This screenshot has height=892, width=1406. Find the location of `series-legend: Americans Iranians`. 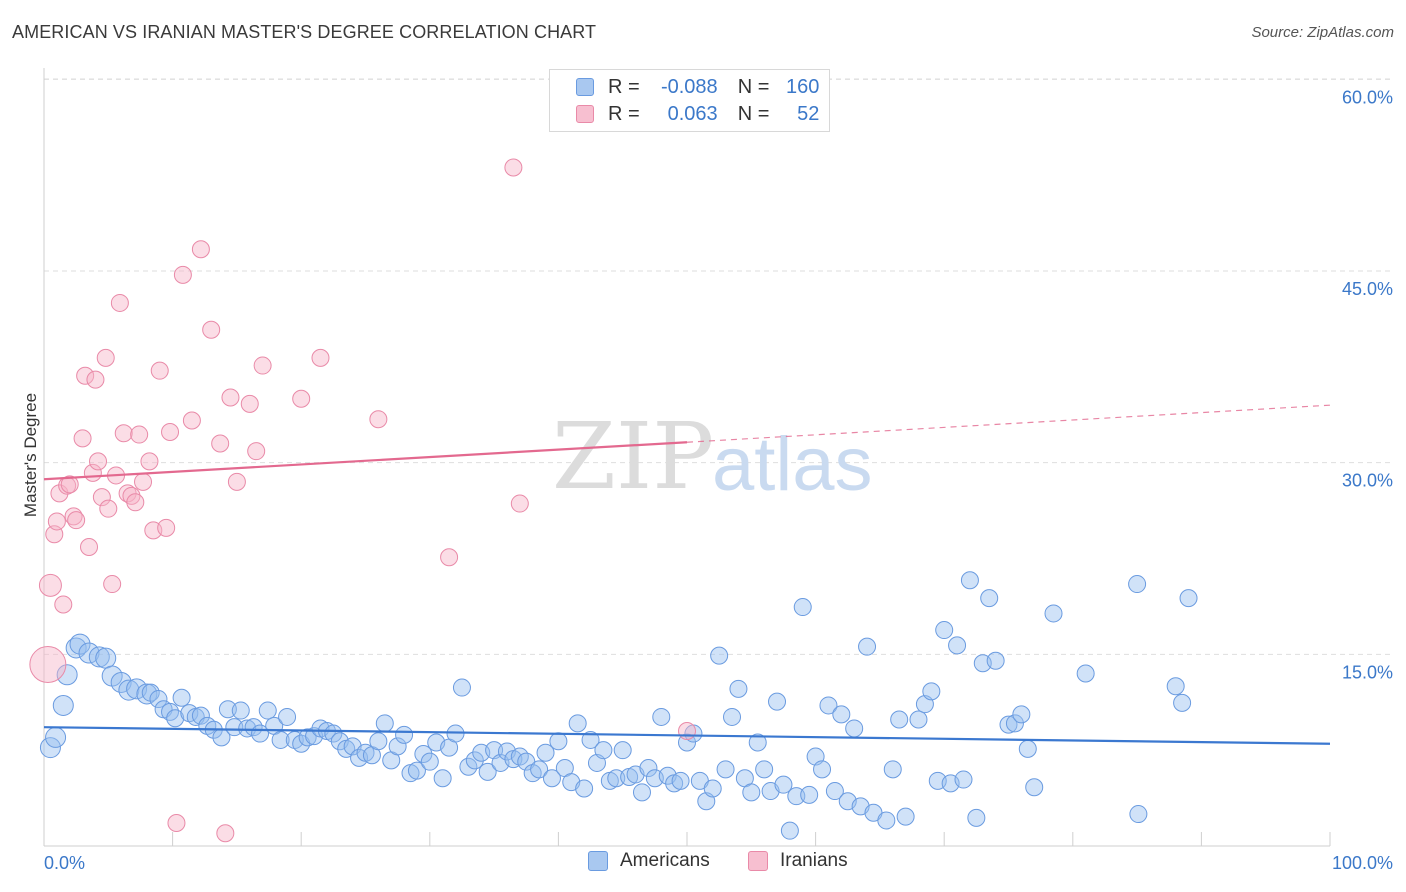

series-legend: Americans Iranians is located at coordinates (703, 864).